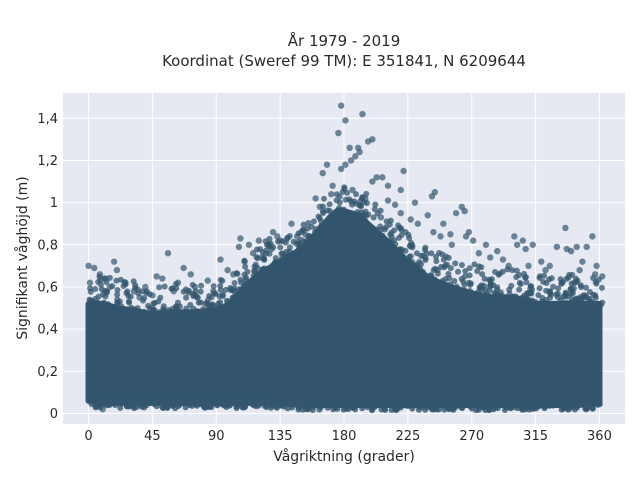 This screenshot has width=640, height=480. I want to click on x-tick-label-5: 225, so click(407, 436).